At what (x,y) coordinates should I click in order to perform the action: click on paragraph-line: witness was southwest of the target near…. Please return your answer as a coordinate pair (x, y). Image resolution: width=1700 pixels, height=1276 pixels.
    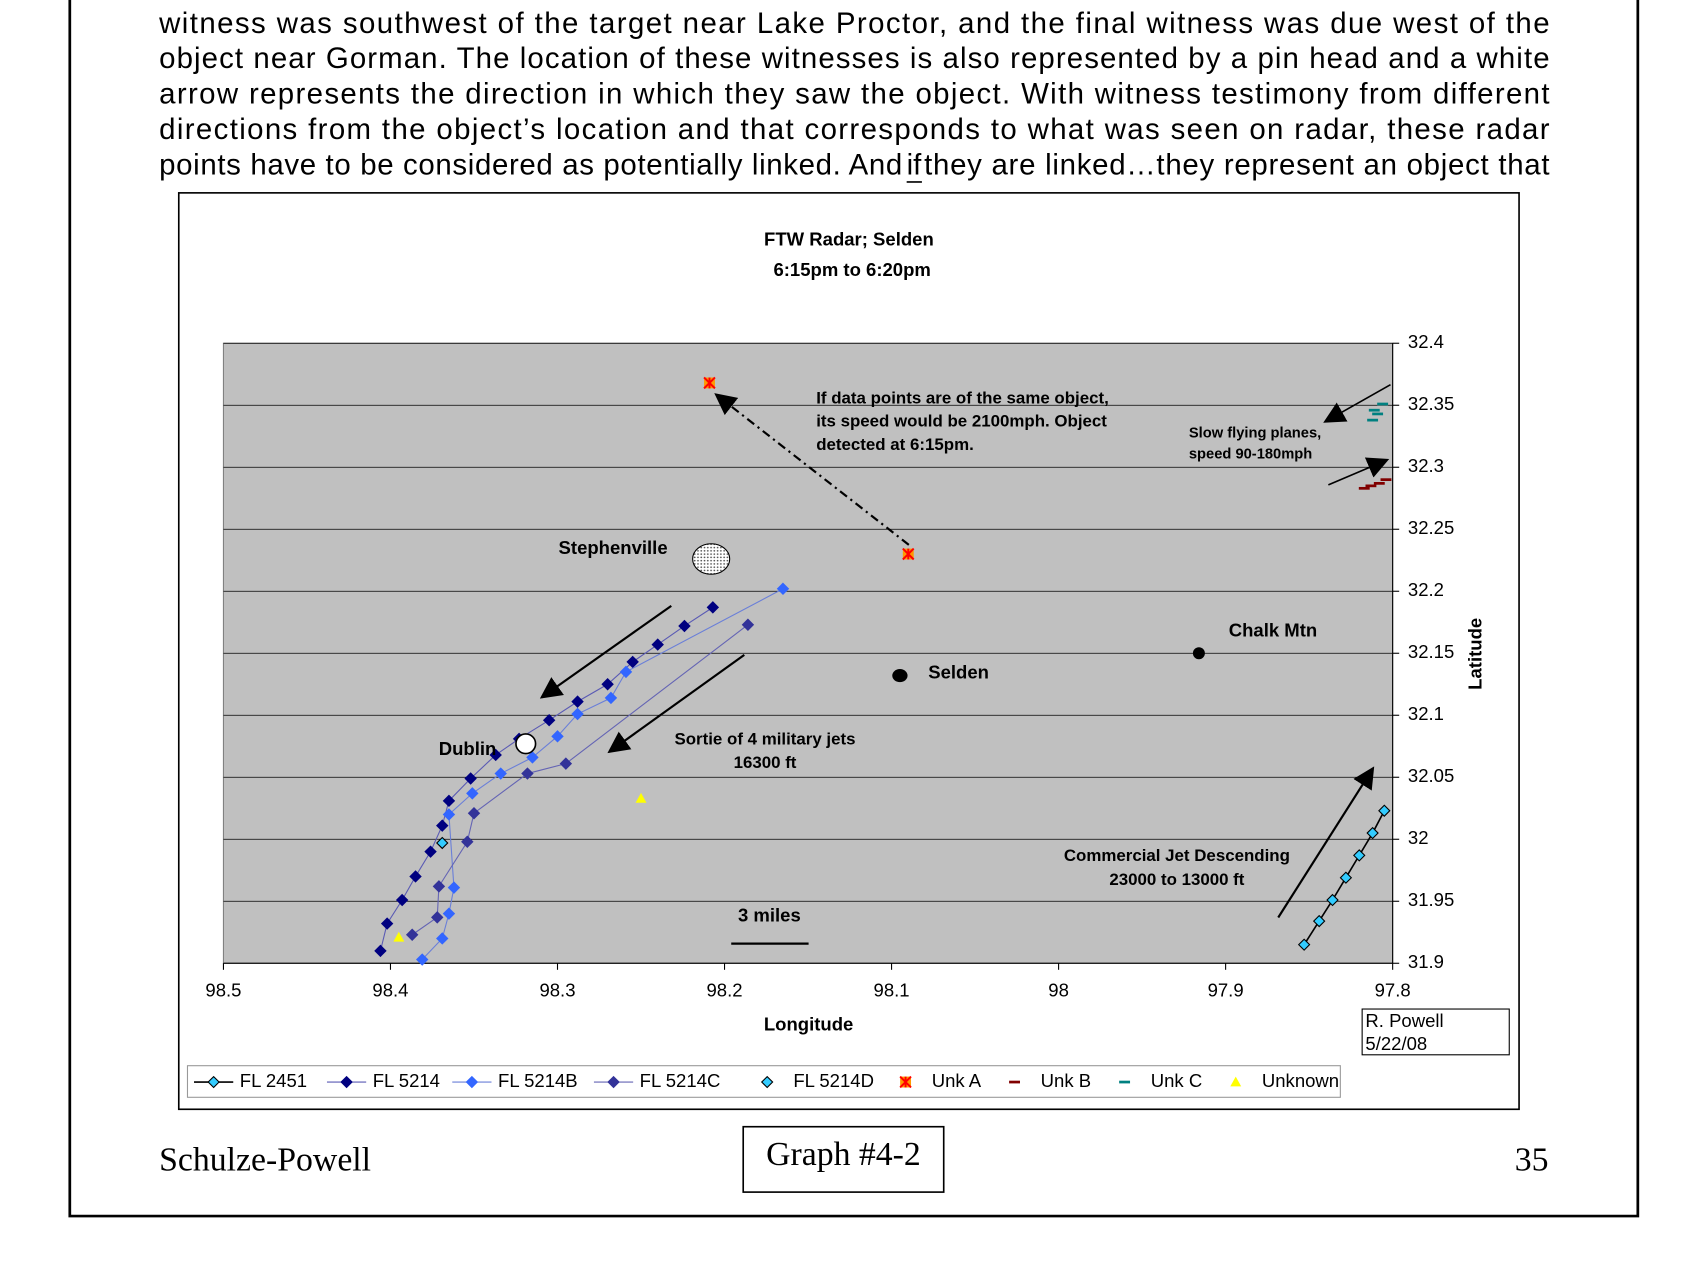
    Looking at the image, I should click on (853, 23).